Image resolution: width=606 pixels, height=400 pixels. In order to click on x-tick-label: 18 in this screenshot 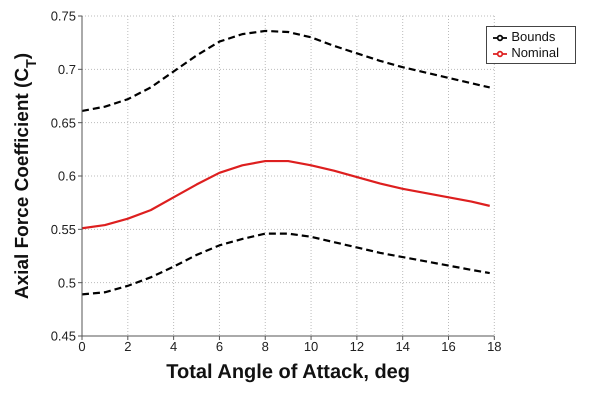, I will do `click(494, 346)`.